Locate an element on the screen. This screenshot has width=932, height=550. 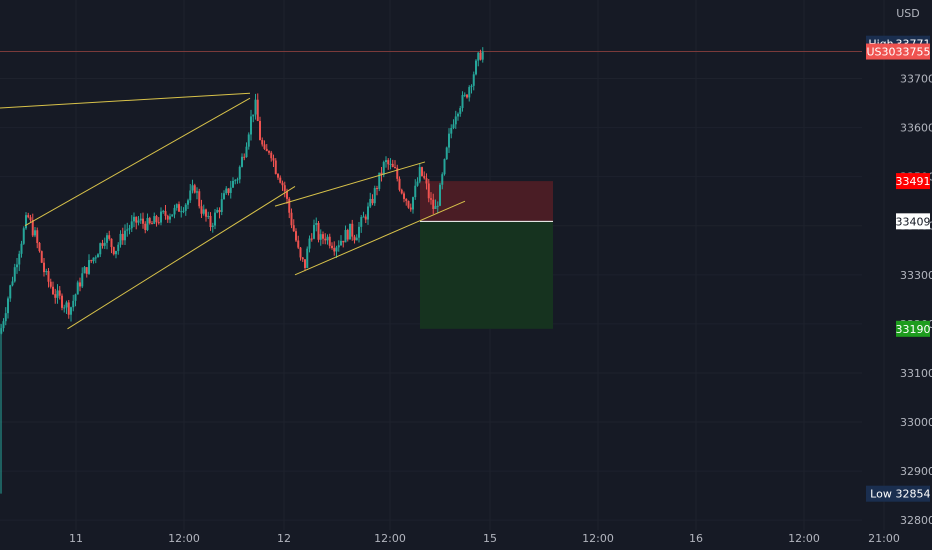
x-tick-label: 12 is located at coordinates (284, 538).